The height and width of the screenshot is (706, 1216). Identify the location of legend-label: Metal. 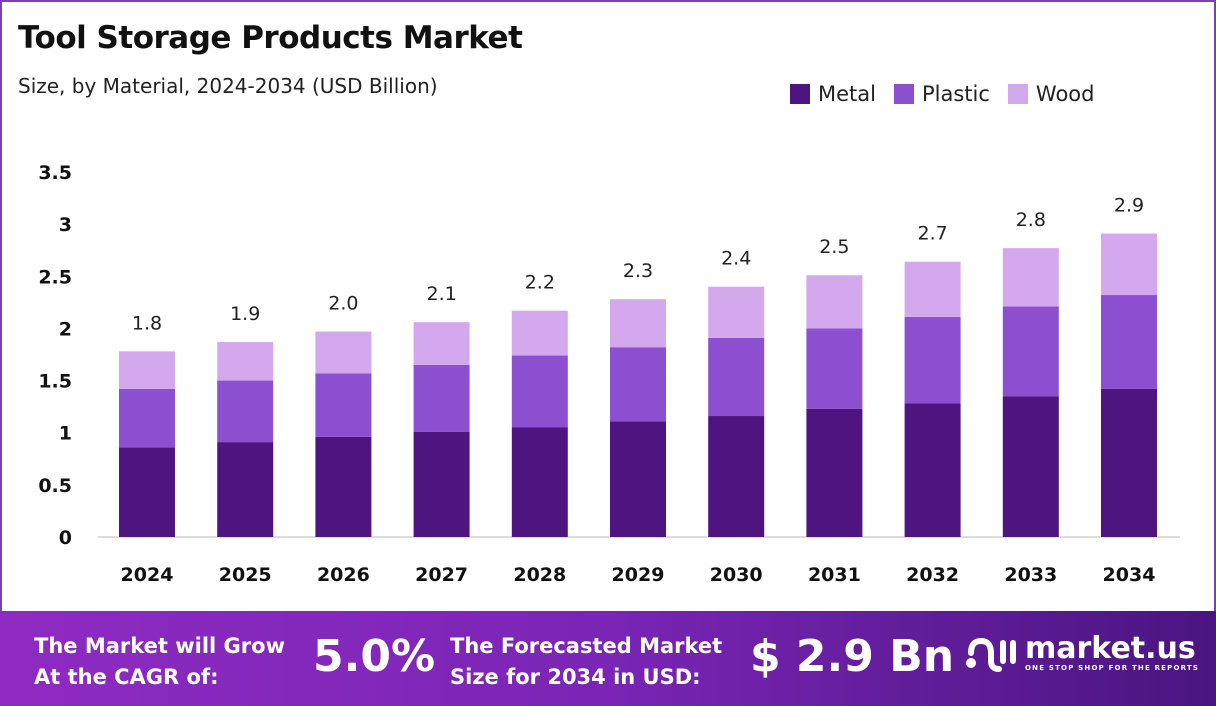
(847, 94).